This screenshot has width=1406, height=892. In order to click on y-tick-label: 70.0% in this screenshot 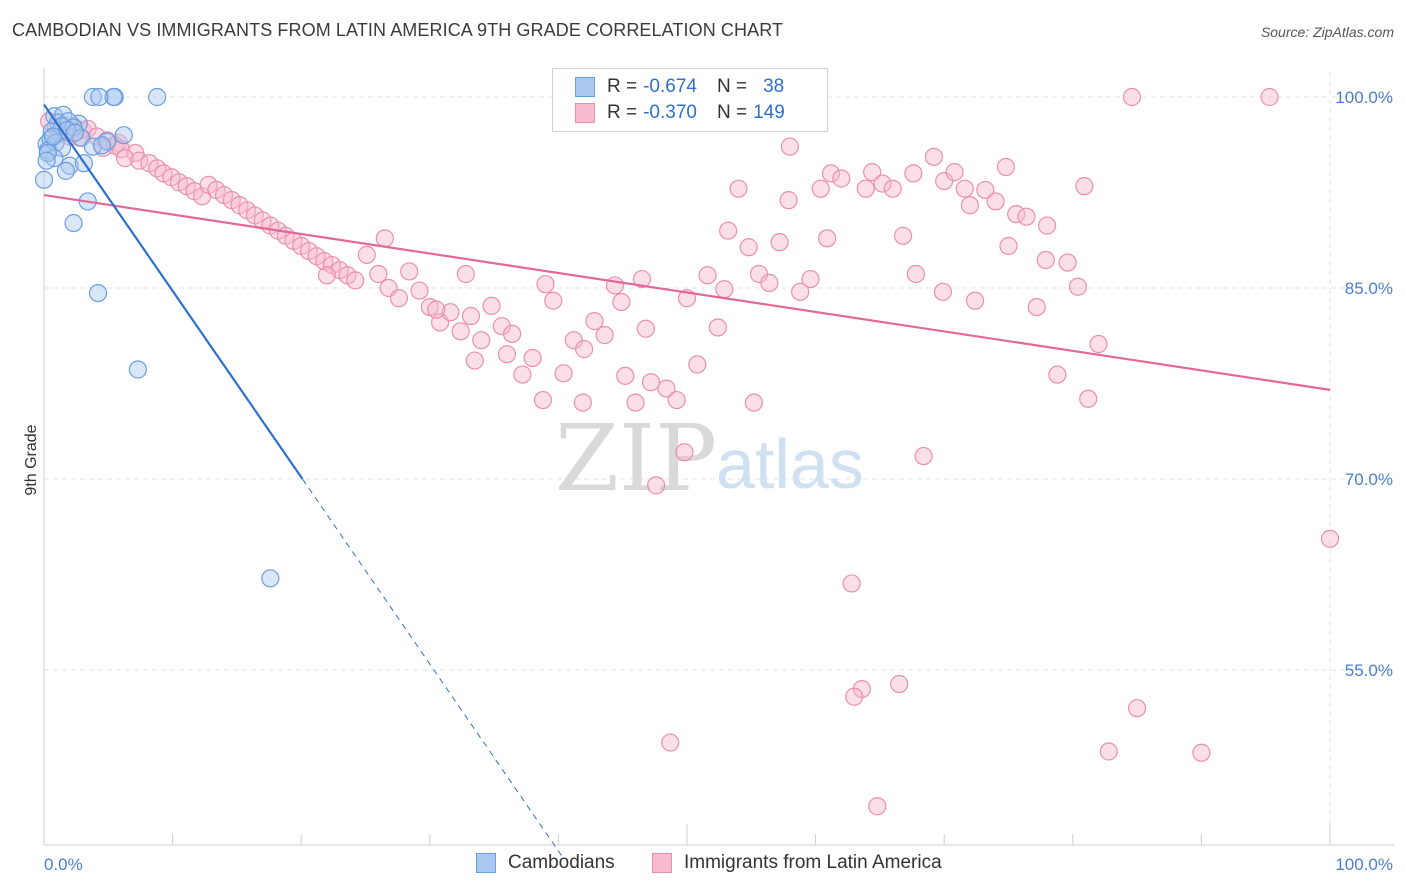, I will do `click(1369, 479)`.